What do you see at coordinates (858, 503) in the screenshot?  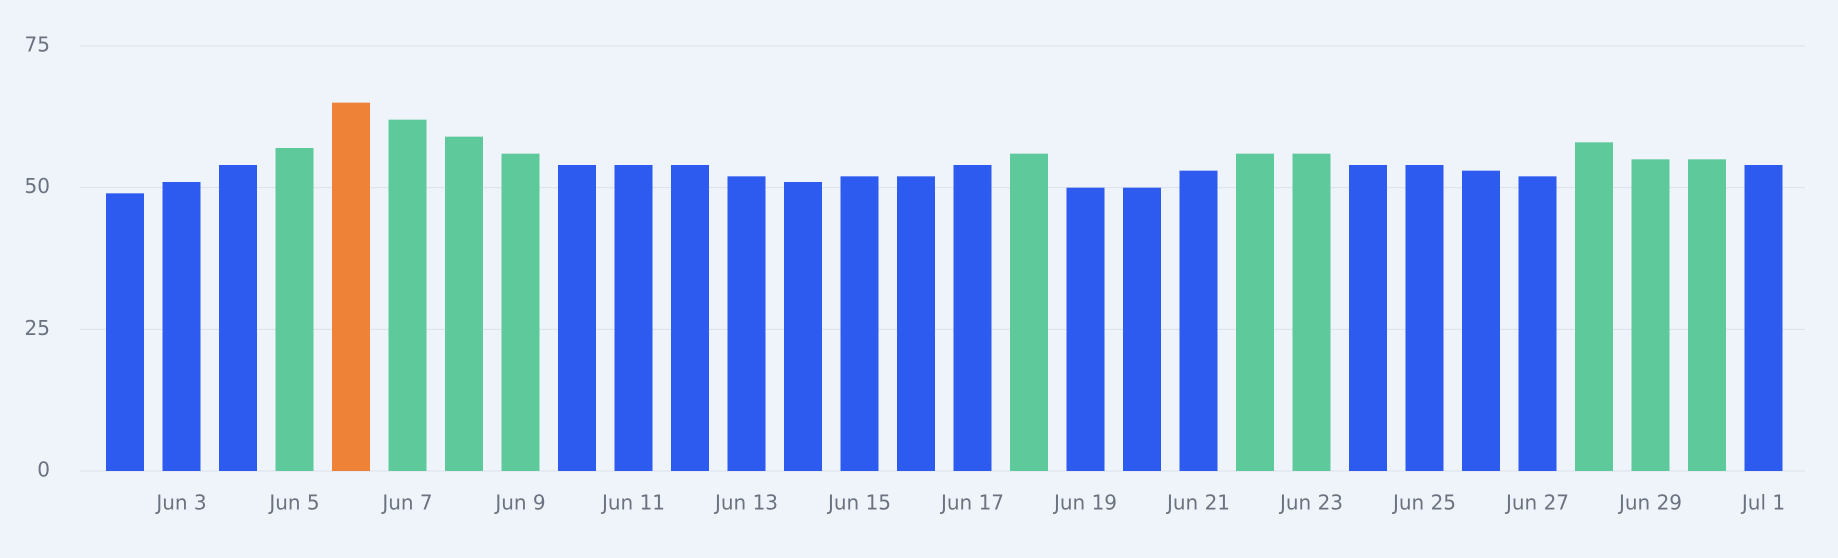 I see `x-tick-label: Jun 15` at bounding box center [858, 503].